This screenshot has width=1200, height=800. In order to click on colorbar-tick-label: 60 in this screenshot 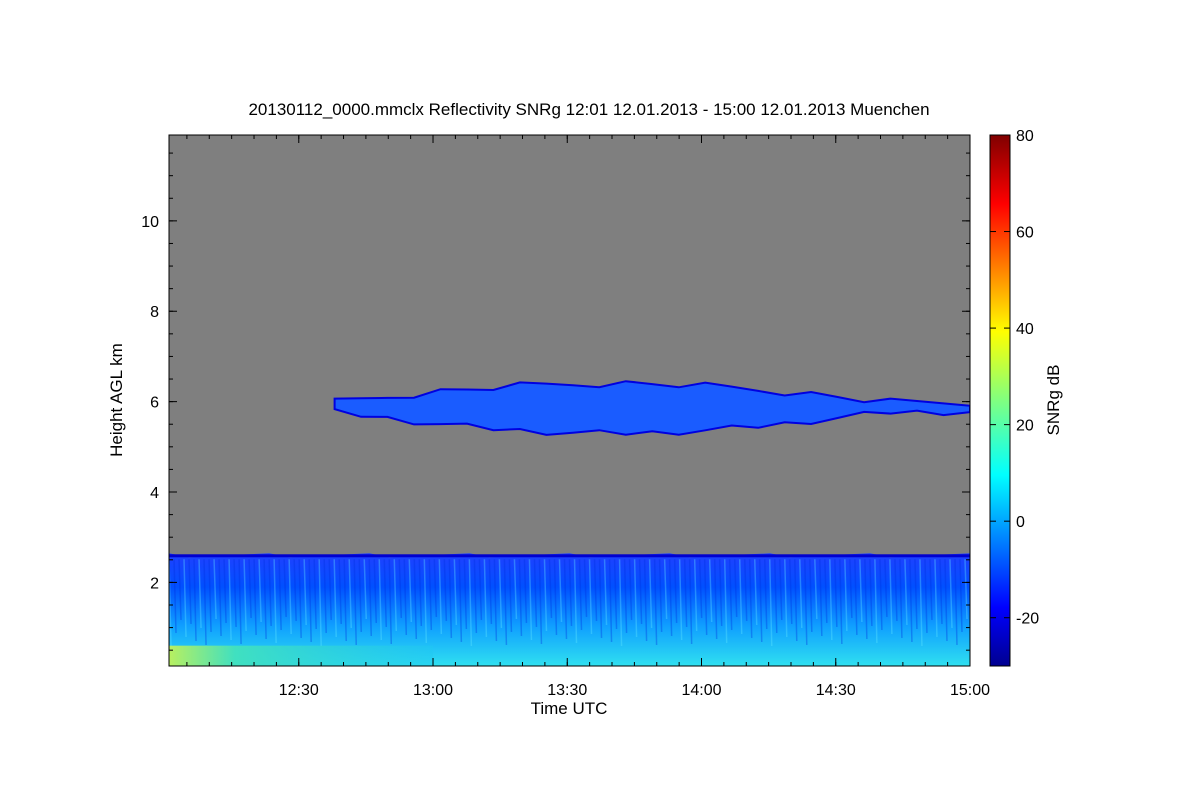, I will do `click(1025, 233)`.